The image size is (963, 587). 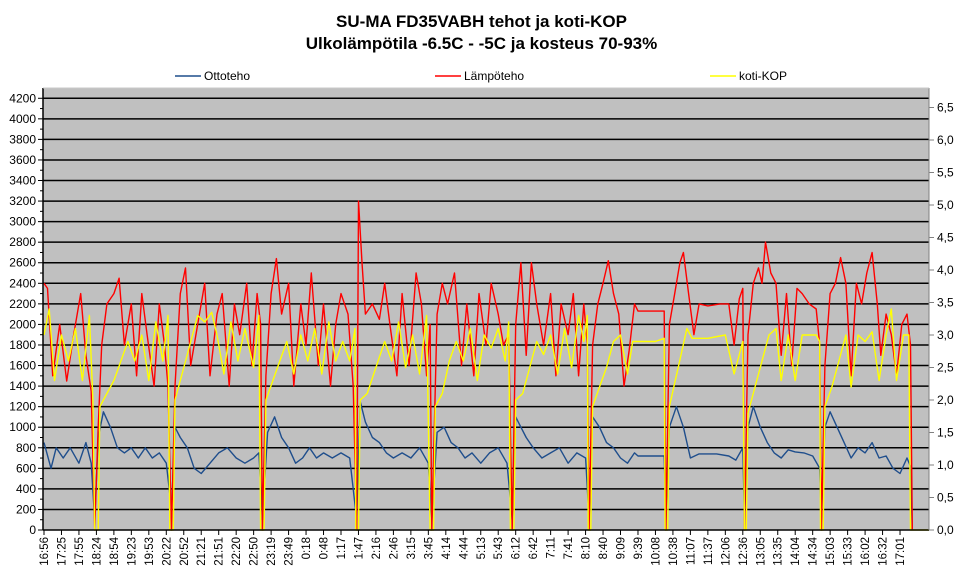 What do you see at coordinates (26, 468) in the screenshot?
I see `y-tick-label: 600` at bounding box center [26, 468].